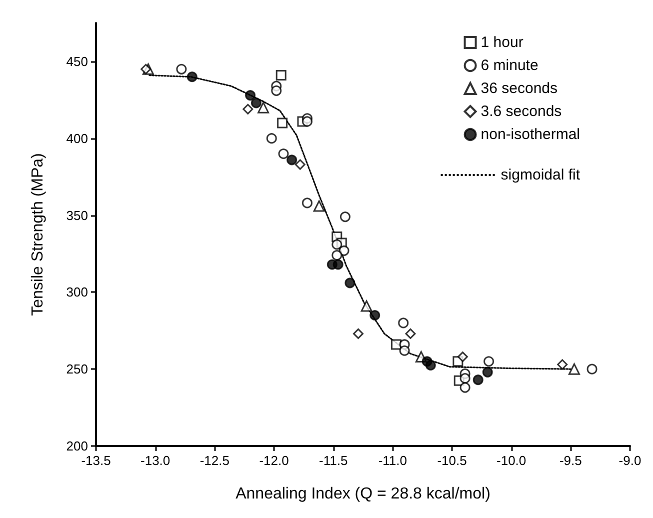 This screenshot has height=518, width=653. Describe the element at coordinates (452, 460) in the screenshot. I see `x-tick-label: -10.5` at that location.